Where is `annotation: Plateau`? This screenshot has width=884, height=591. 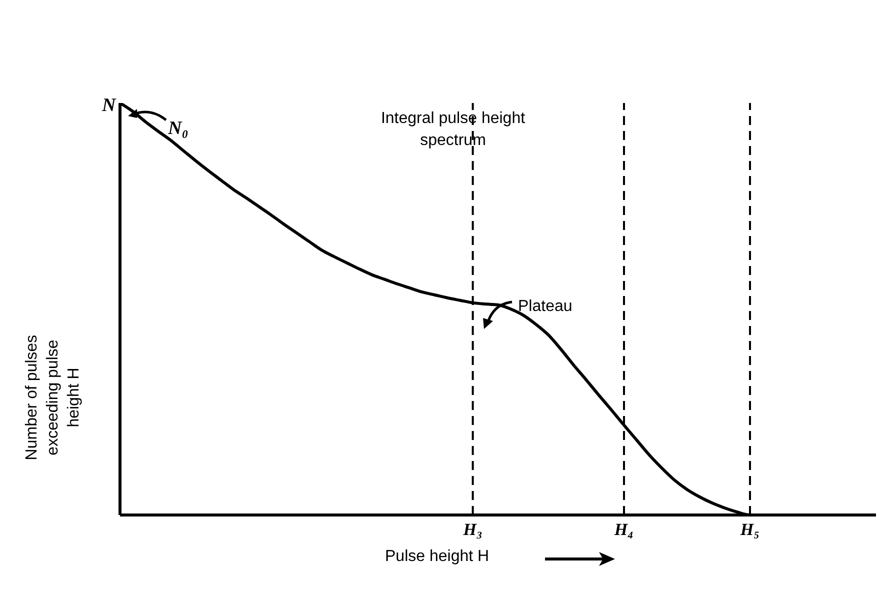
annotation: Plateau is located at coordinates (545, 307).